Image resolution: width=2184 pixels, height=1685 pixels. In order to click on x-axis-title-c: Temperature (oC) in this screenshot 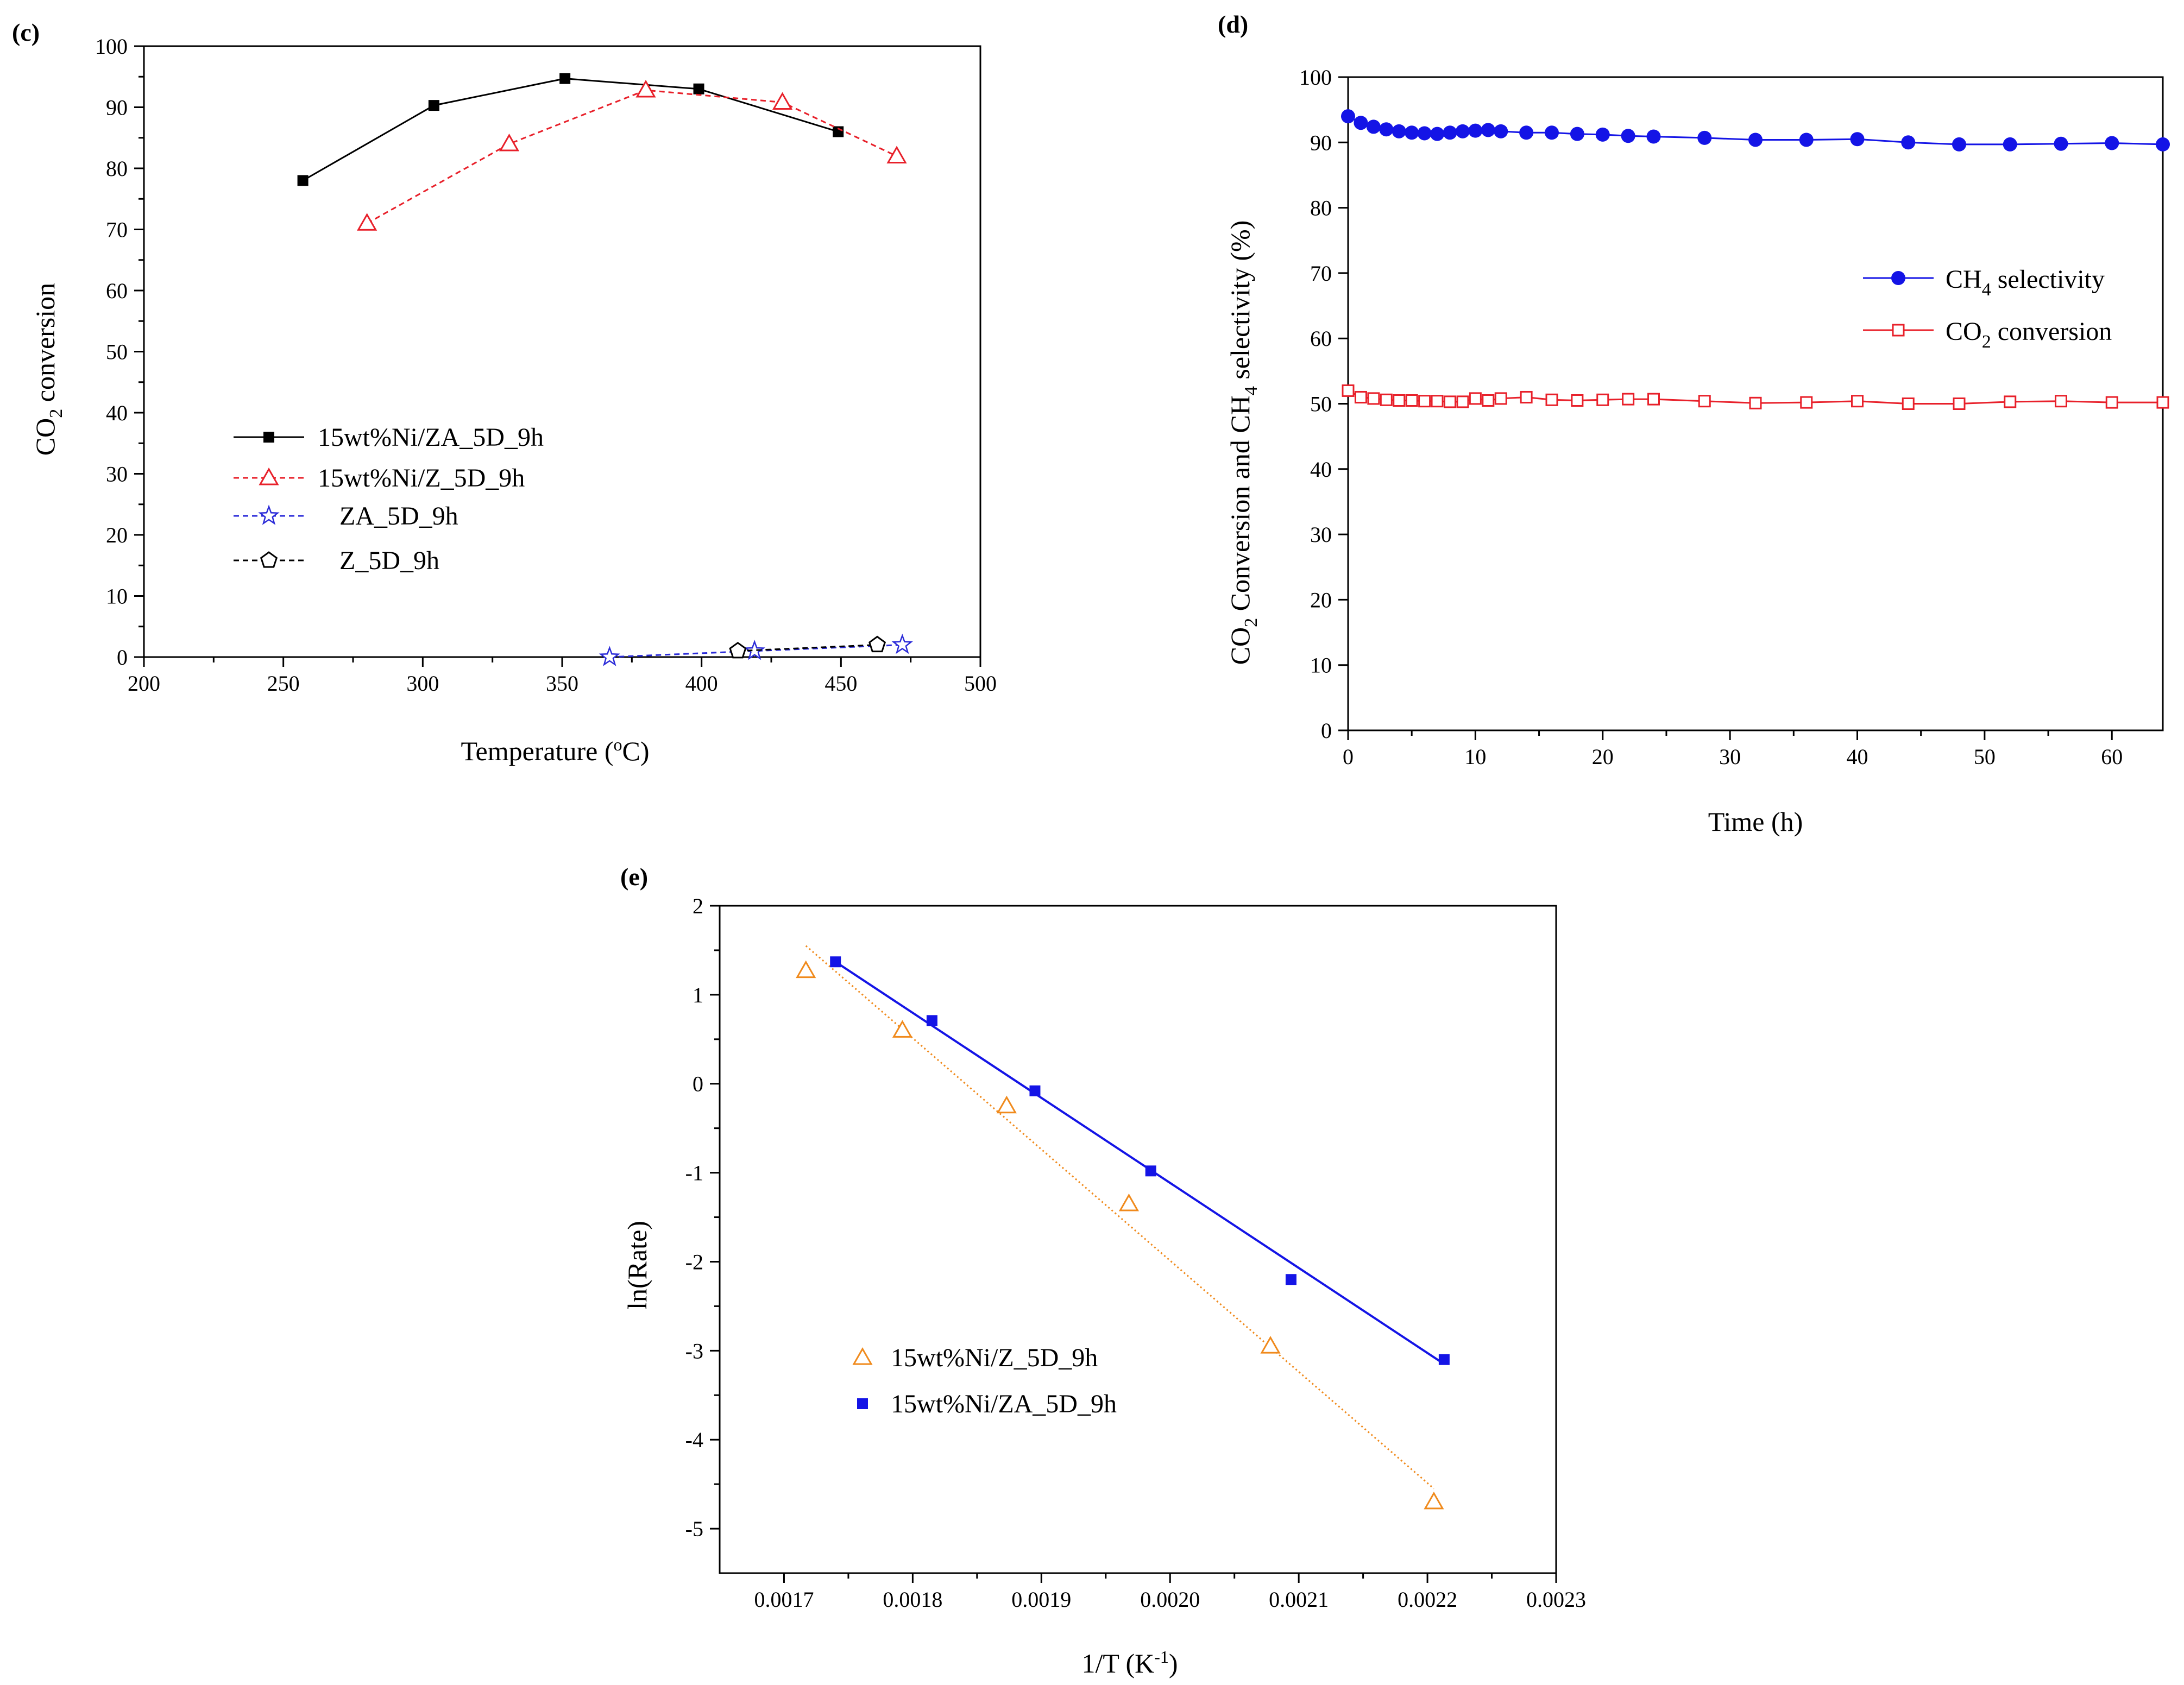, I will do `click(555, 750)`.